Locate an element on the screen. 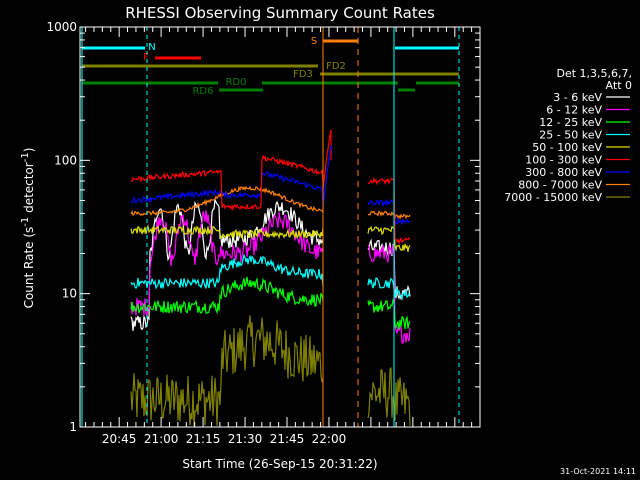  flag-label: RD6 is located at coordinates (202, 91).